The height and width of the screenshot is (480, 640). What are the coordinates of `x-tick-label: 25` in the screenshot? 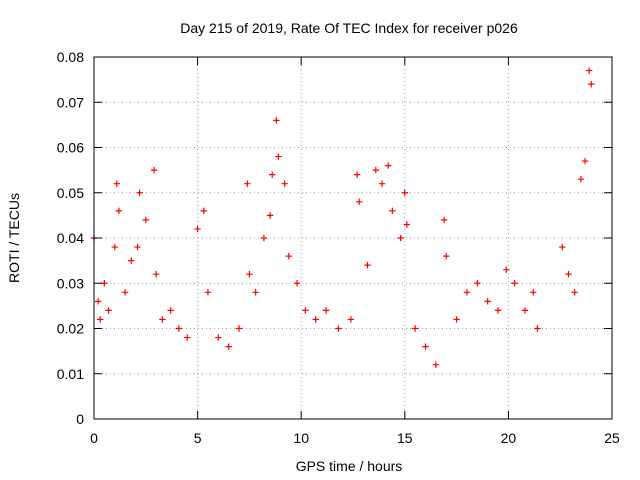 It's located at (612, 438).